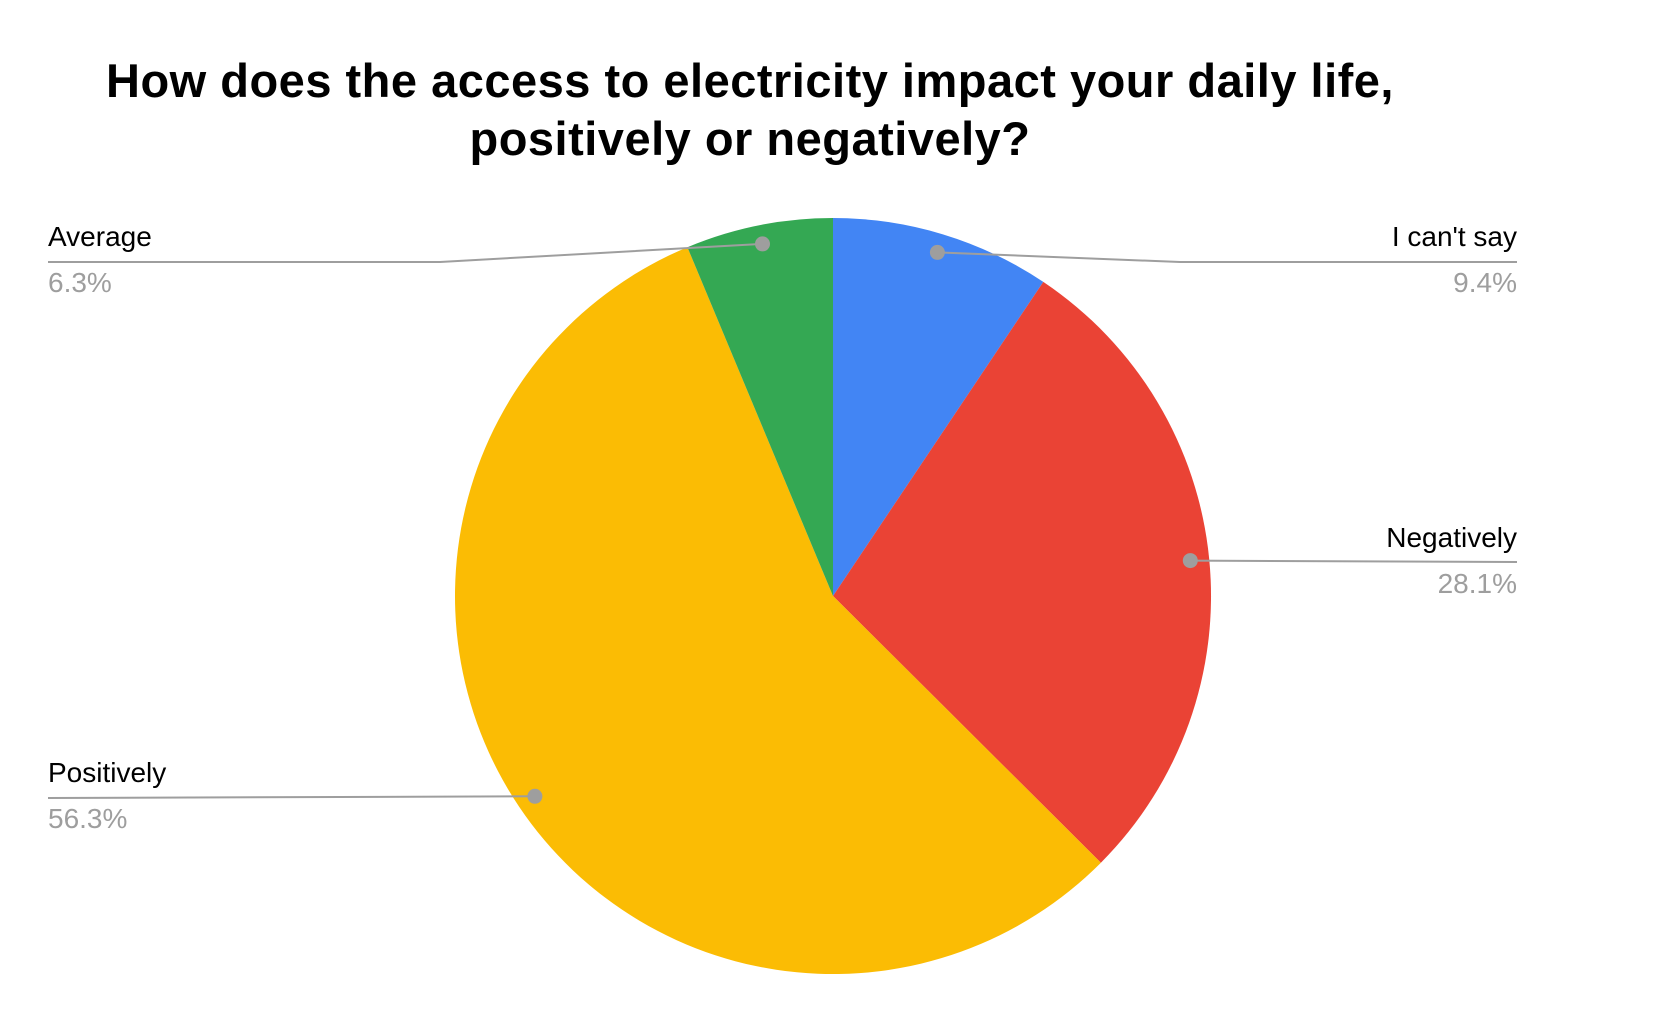 The width and height of the screenshot is (1667, 1031). Describe the element at coordinates (80, 282) in the screenshot. I see `slice-percent-average: 6.3%` at that location.